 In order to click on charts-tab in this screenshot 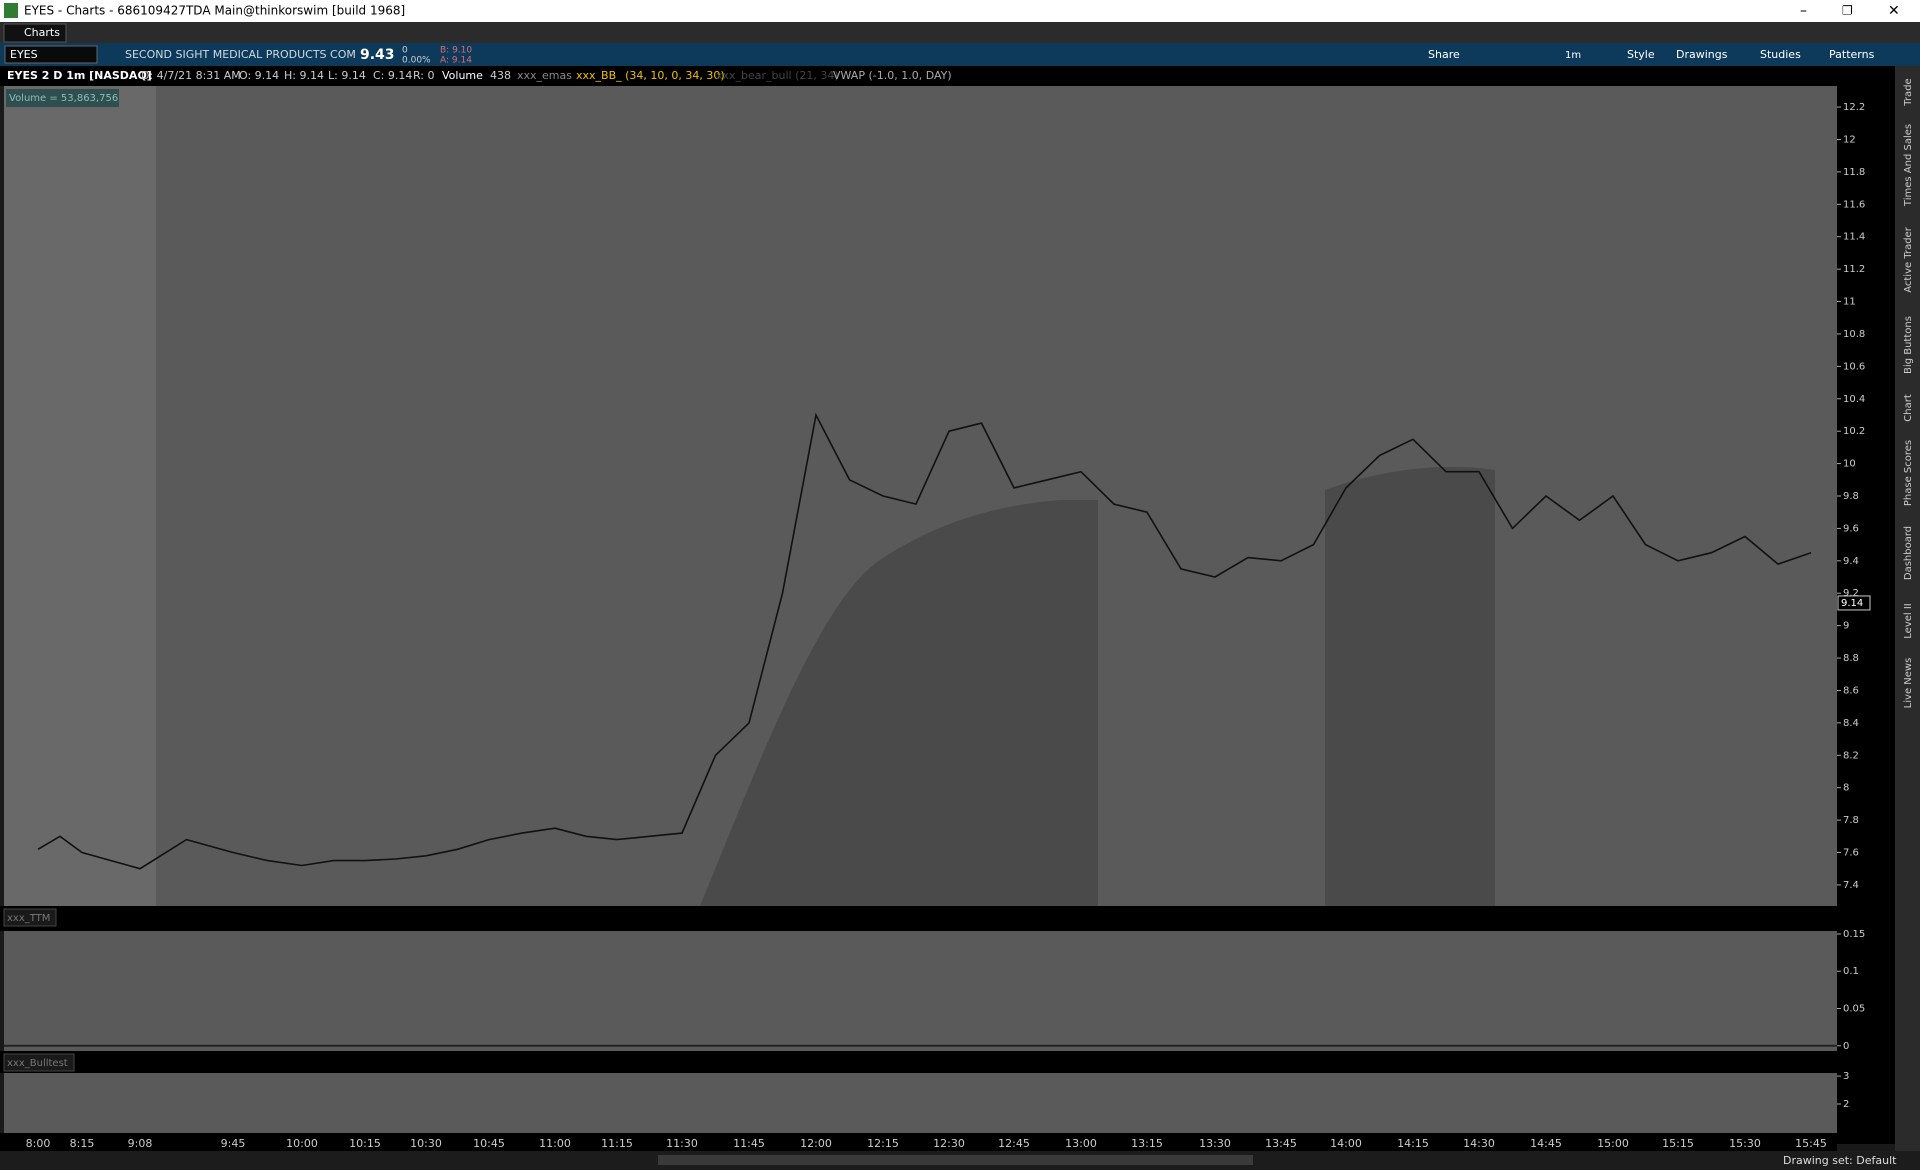, I will do `click(35, 33)`.